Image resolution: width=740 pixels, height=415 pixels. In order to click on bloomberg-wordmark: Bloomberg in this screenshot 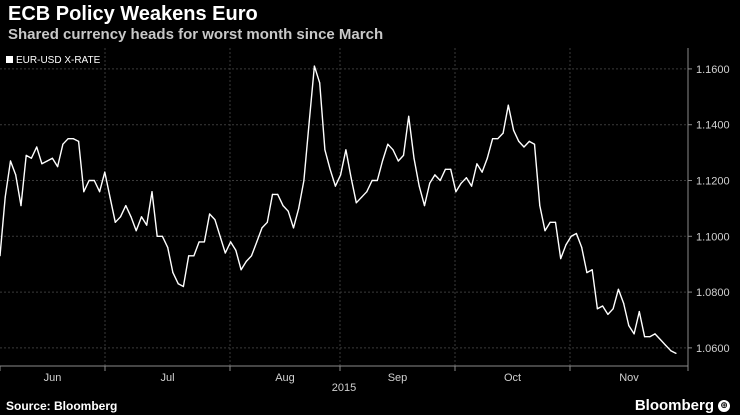, I will do `click(674, 405)`.